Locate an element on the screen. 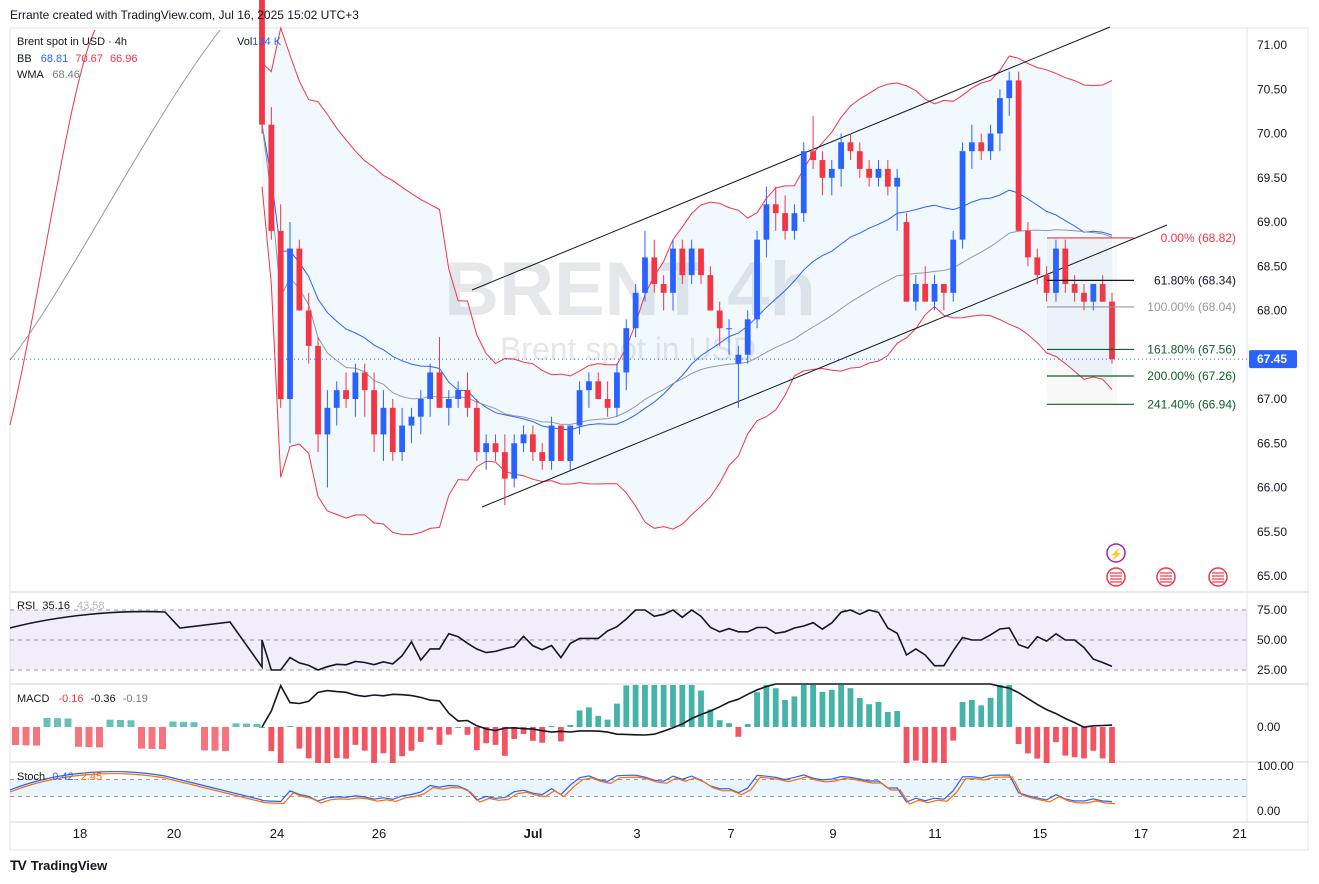 This screenshot has height=884, width=1319. fib-level-label: 241.40% (66.94) is located at coordinates (1191, 404).